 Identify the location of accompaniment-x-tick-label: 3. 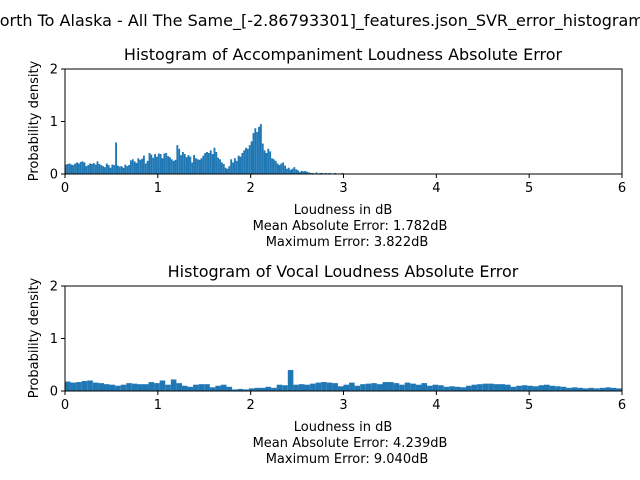
(343, 188).